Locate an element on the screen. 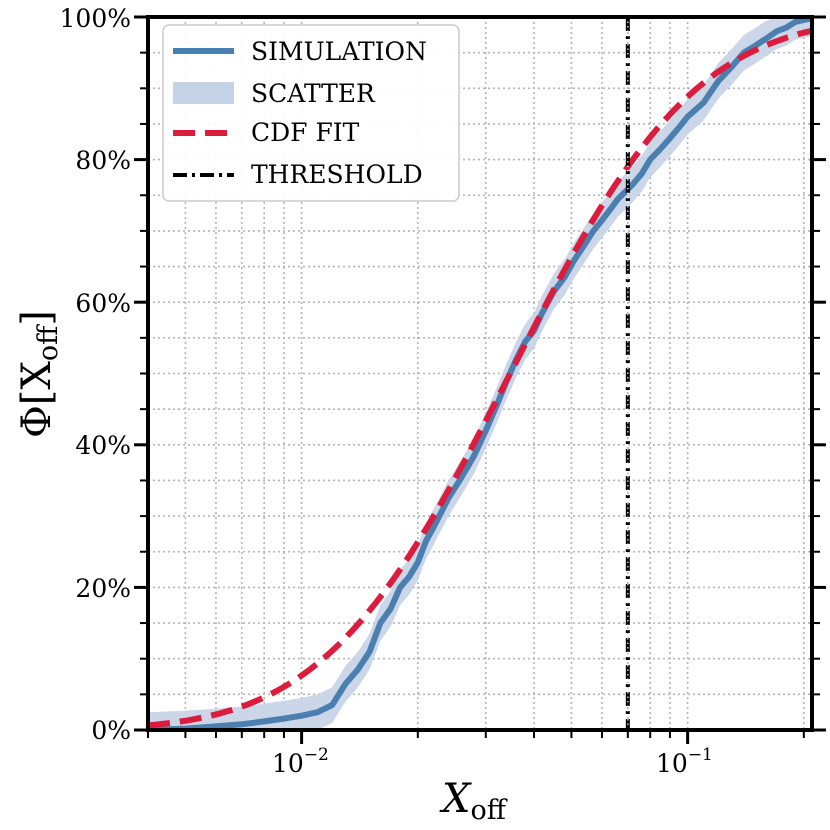 The image size is (830, 830). legend-label: SCATTER is located at coordinates (313, 93).